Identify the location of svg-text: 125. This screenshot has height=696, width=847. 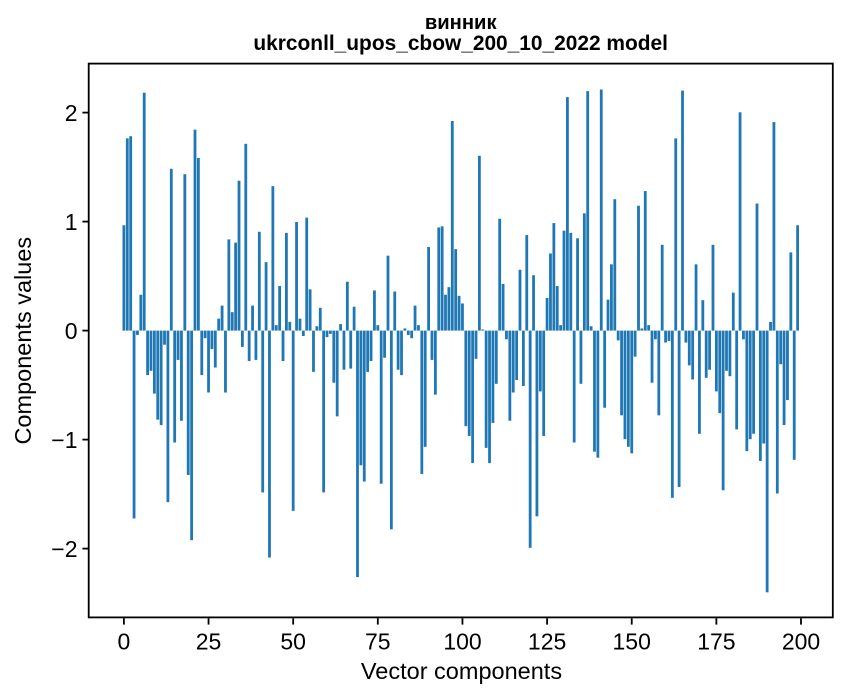
(547, 642).